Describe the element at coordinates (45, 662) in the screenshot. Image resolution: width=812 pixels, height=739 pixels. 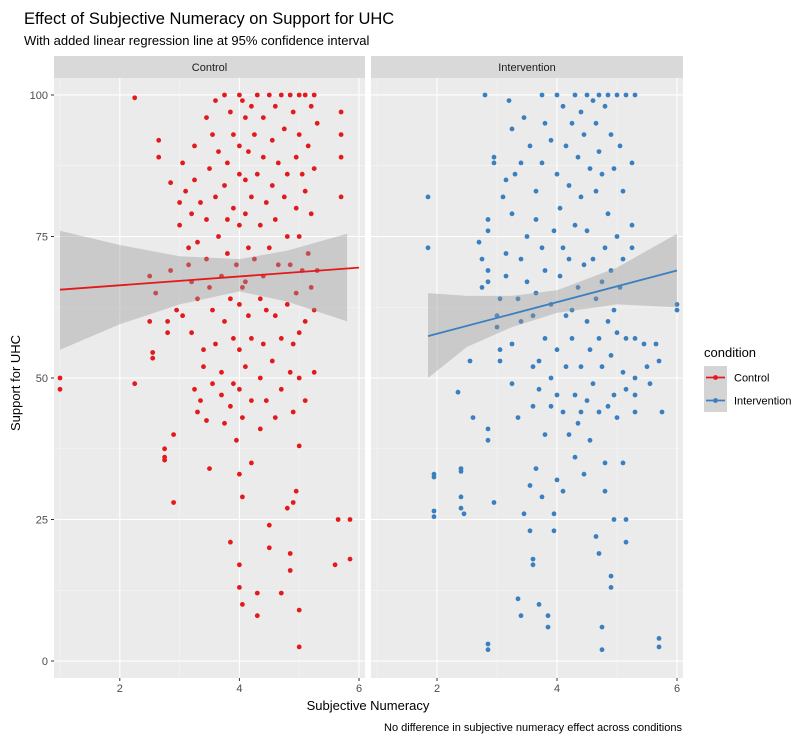
I see `y-tick-label: 0` at that location.